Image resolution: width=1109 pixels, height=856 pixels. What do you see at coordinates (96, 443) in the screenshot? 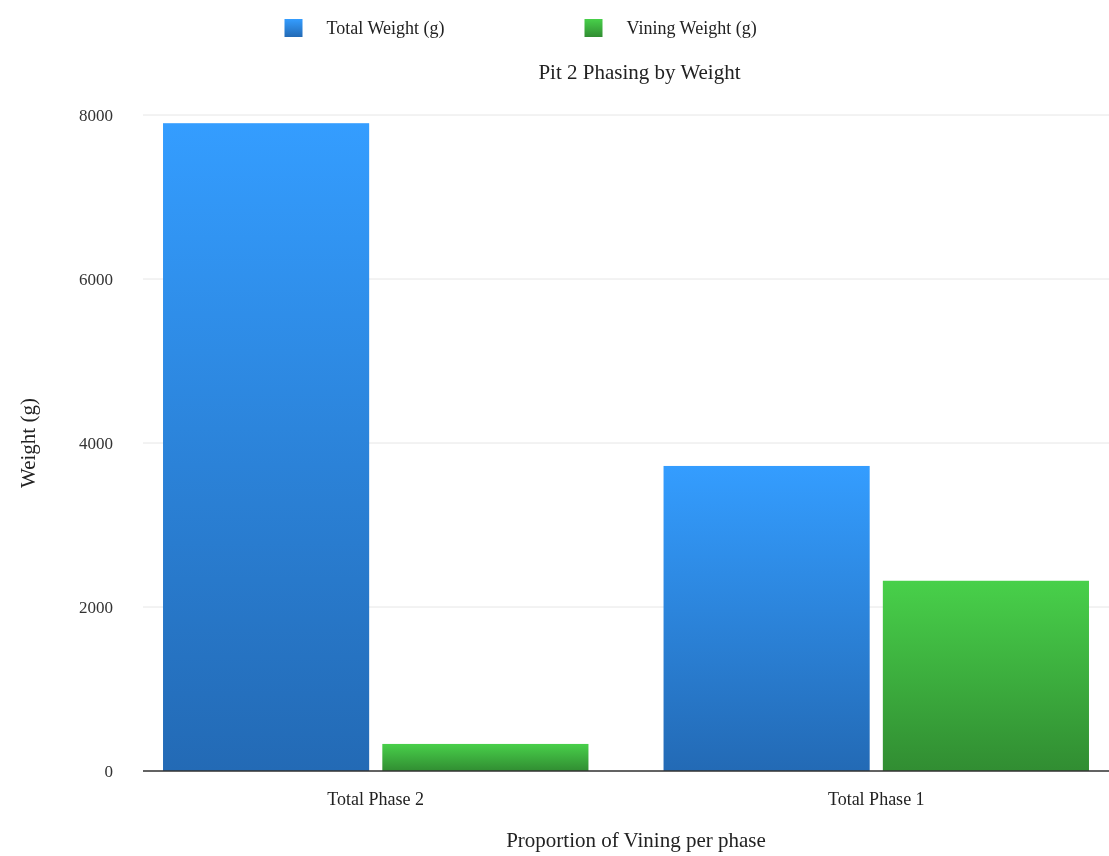
I see `y-tick-label: 4000` at bounding box center [96, 443].